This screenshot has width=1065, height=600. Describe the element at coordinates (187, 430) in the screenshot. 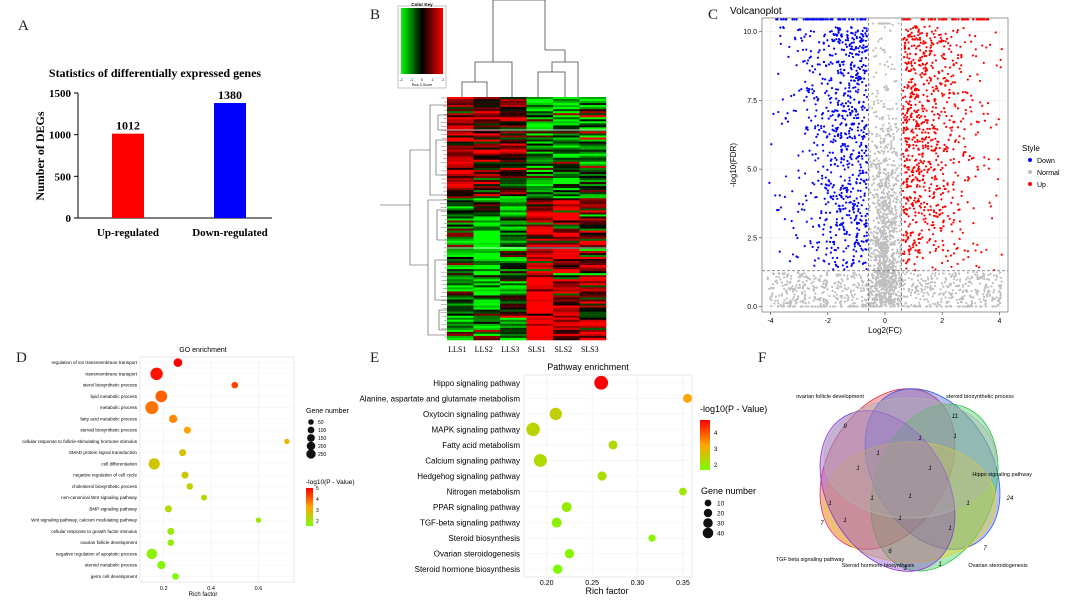

I see `chart-d-dot` at that location.